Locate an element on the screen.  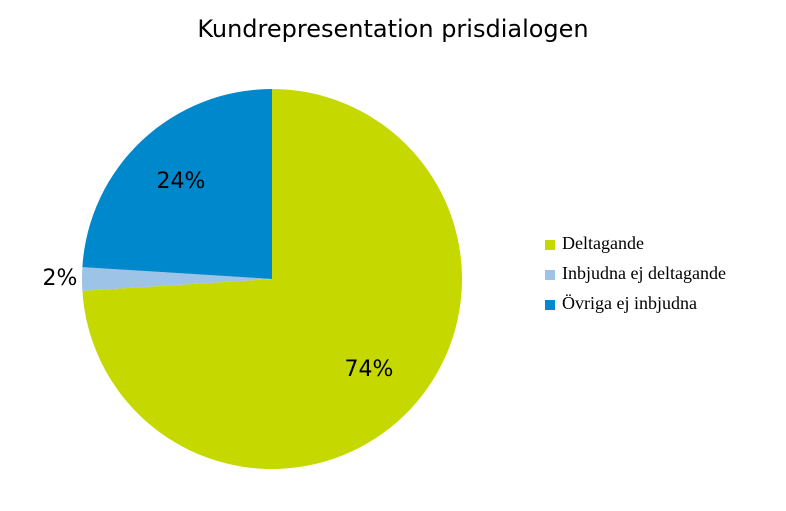
legend-label: Inbjudna ej deltagande is located at coordinates (644, 273).